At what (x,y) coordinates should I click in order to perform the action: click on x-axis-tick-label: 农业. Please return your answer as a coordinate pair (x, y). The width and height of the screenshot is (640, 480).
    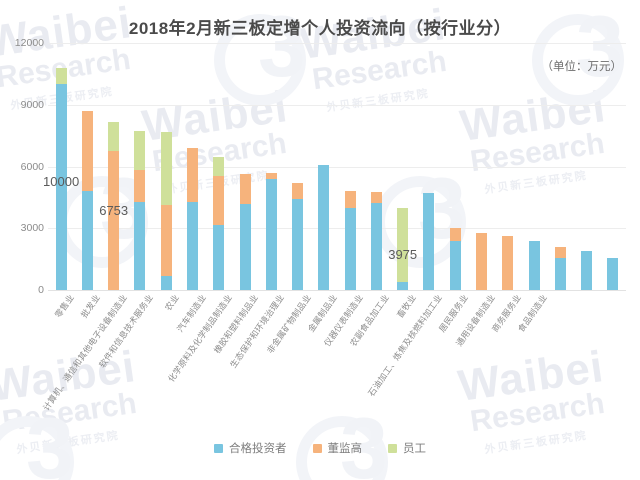
    Looking at the image, I should click on (172, 302).